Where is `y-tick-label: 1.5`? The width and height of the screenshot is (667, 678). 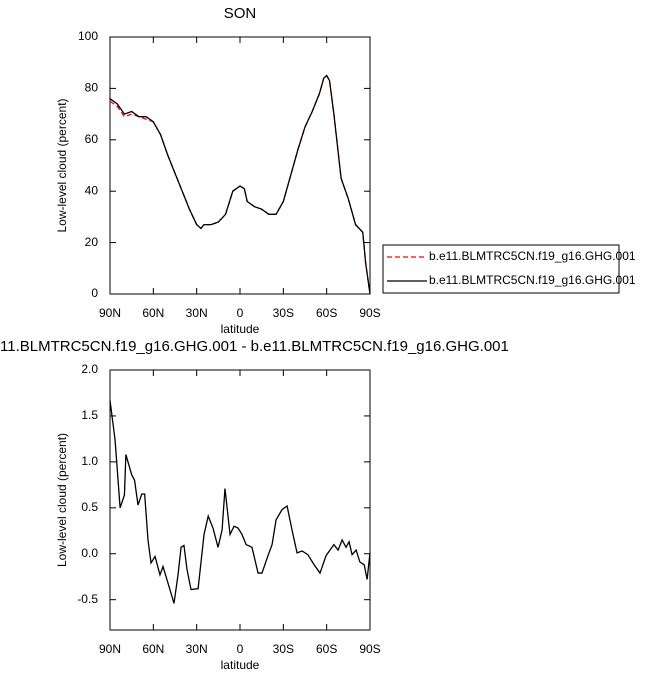 y-tick-label: 1.5 is located at coordinates (89, 415).